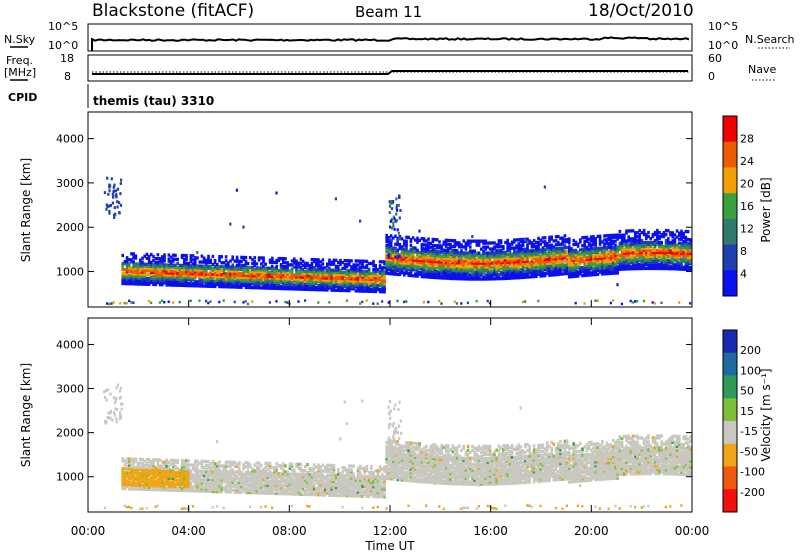  I want to click on power-colorbar-label: Power [dB], so click(766, 209).